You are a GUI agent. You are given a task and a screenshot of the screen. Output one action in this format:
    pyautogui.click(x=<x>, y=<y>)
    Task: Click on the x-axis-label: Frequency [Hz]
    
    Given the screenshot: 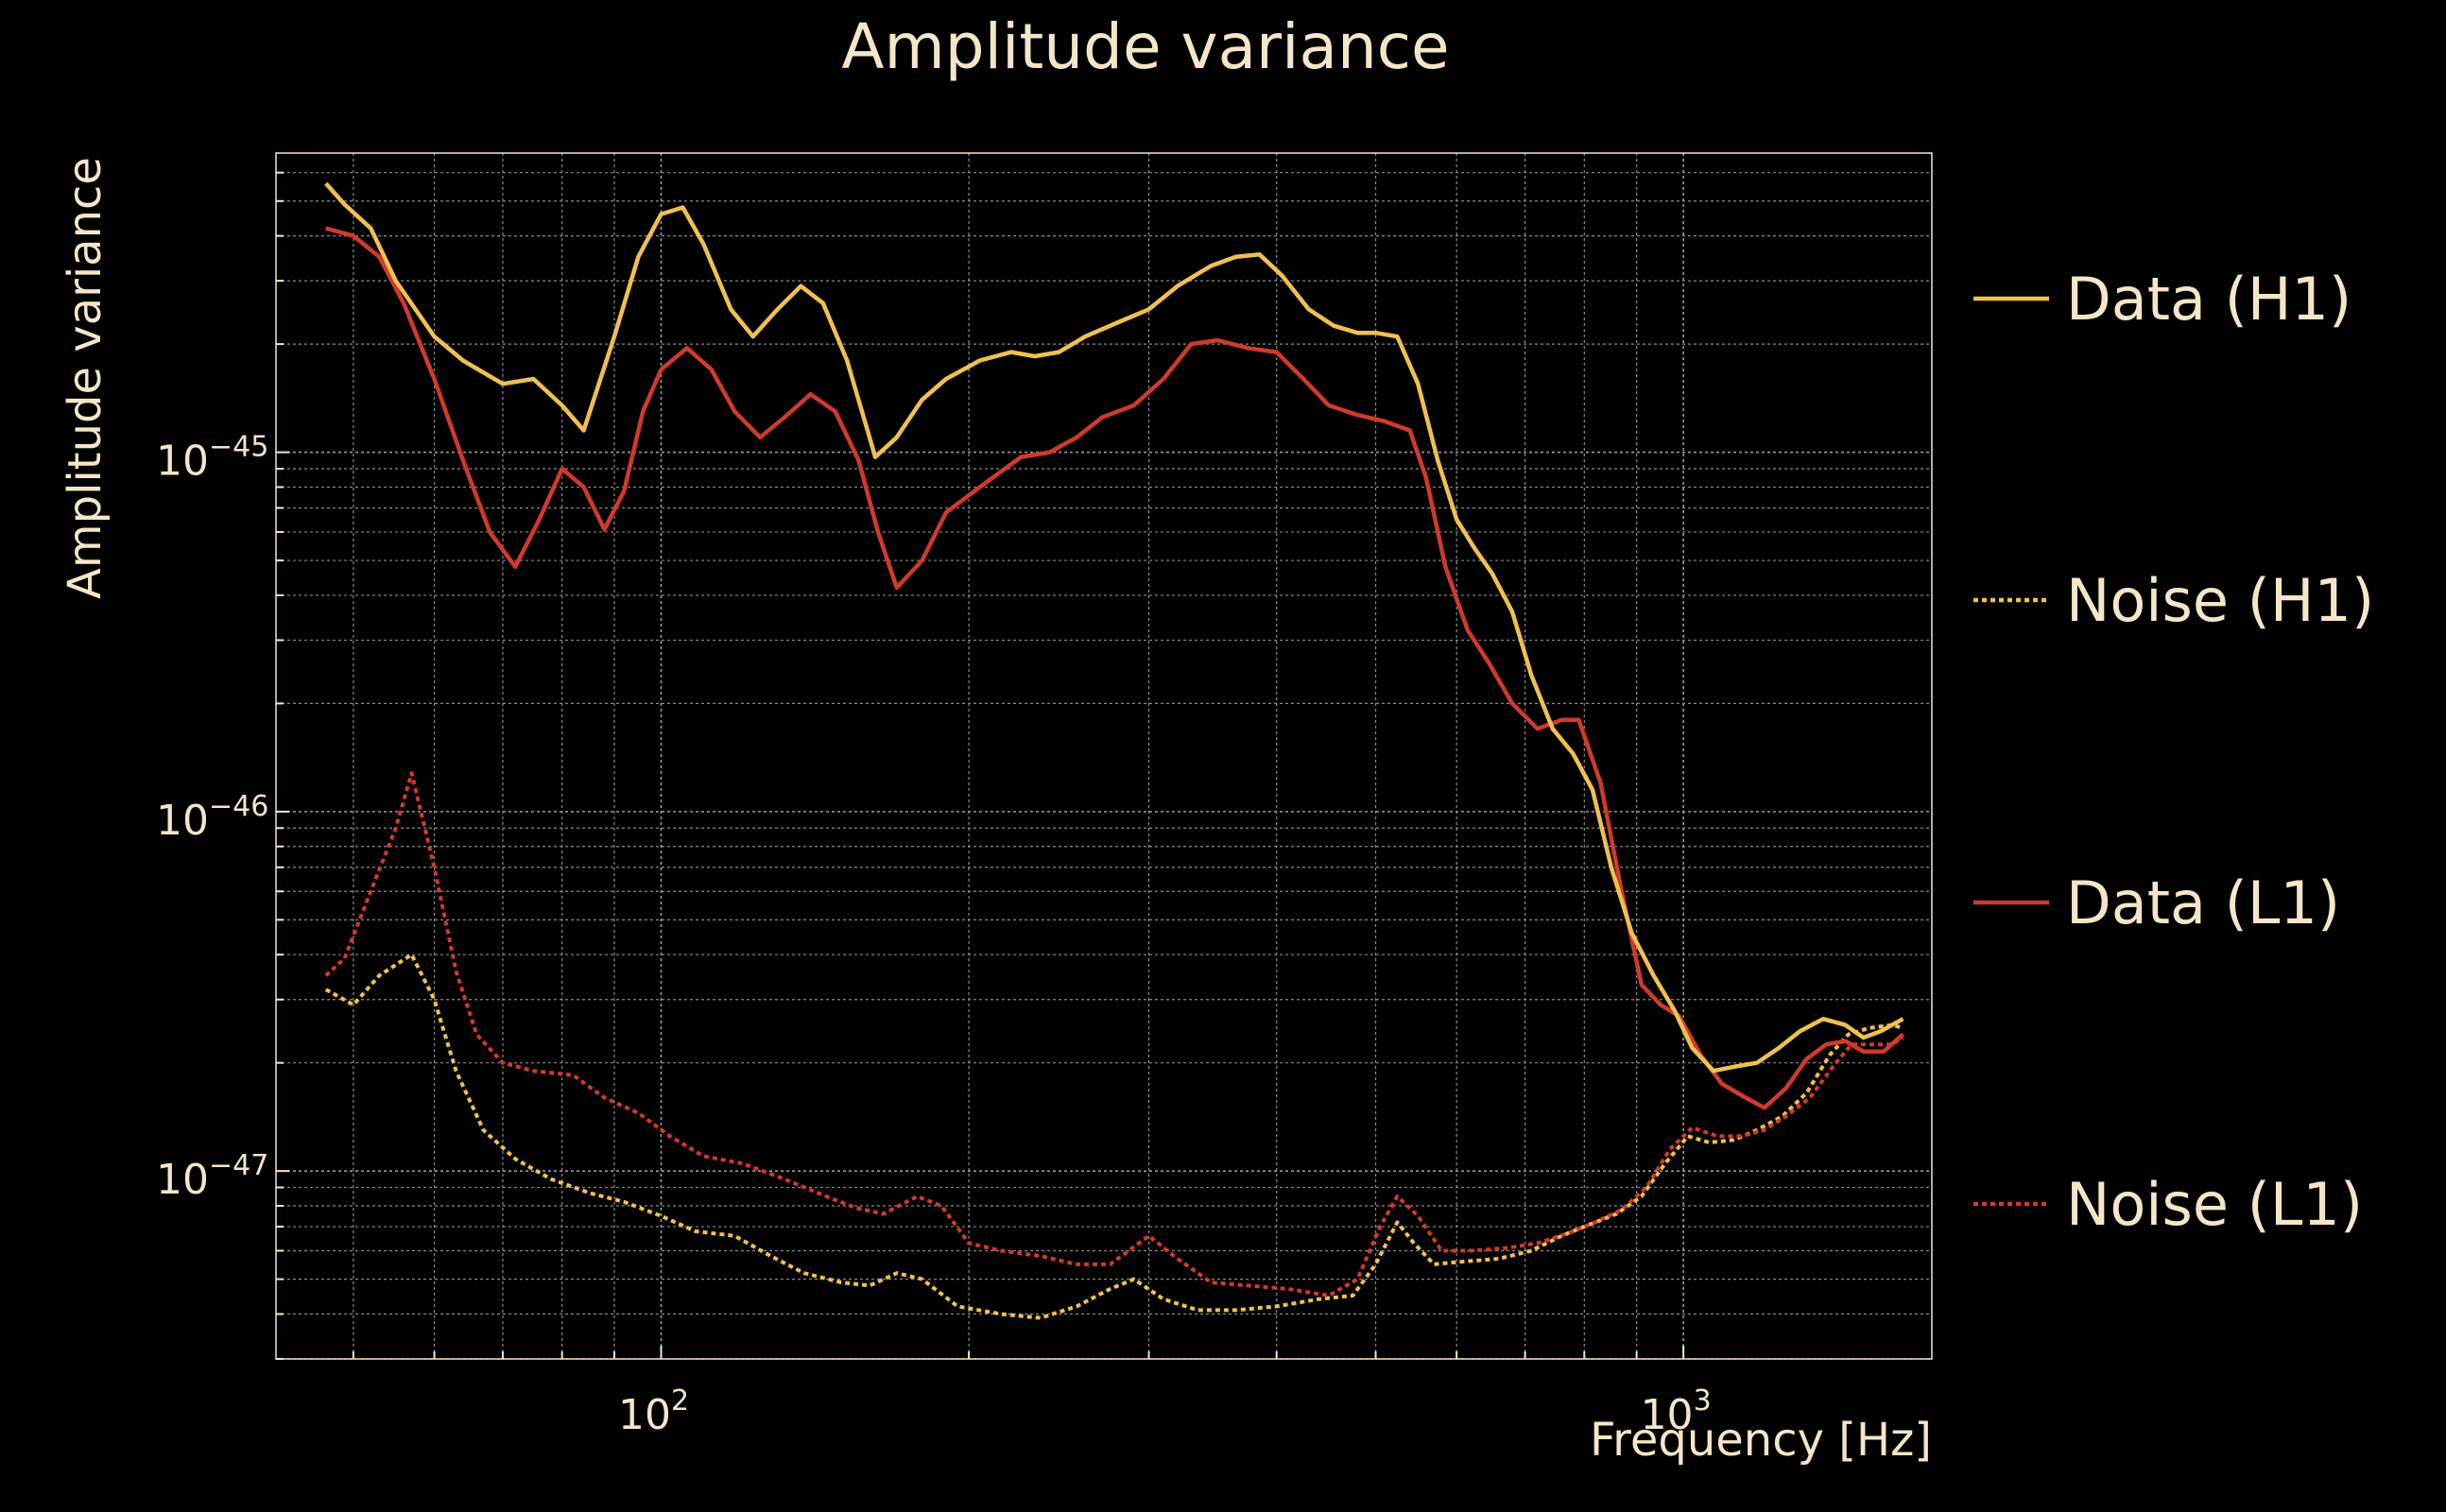 What is the action you would take?
    pyautogui.click(x=1761, y=1440)
    